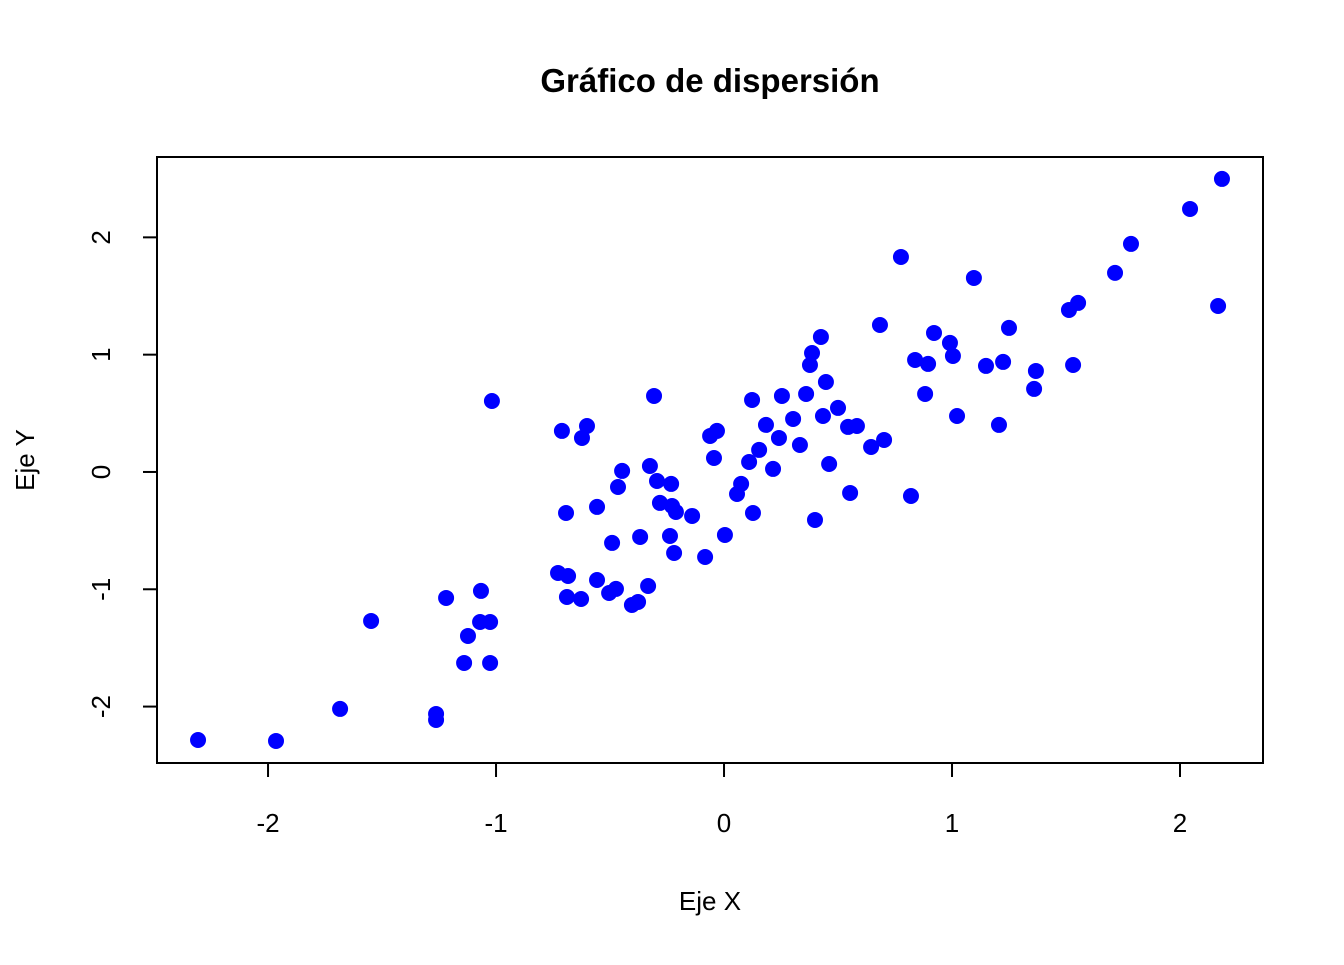  Describe the element at coordinates (709, 80) in the screenshot. I see `chart-title: Gráfico de dispersión` at that location.